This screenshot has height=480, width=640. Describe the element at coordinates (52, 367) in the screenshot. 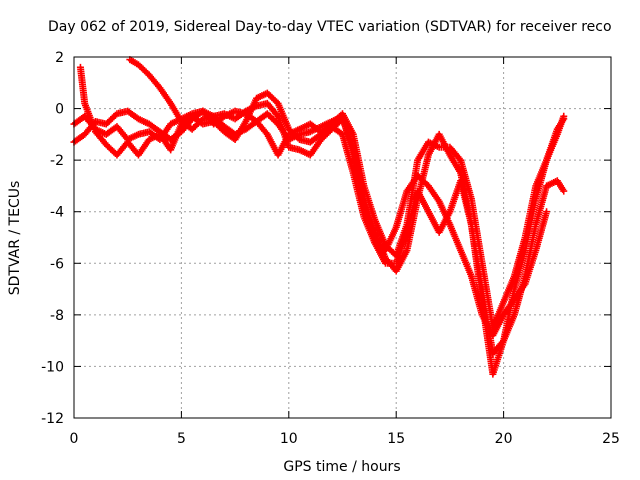

I see `y-tick-label: -10` at that location.